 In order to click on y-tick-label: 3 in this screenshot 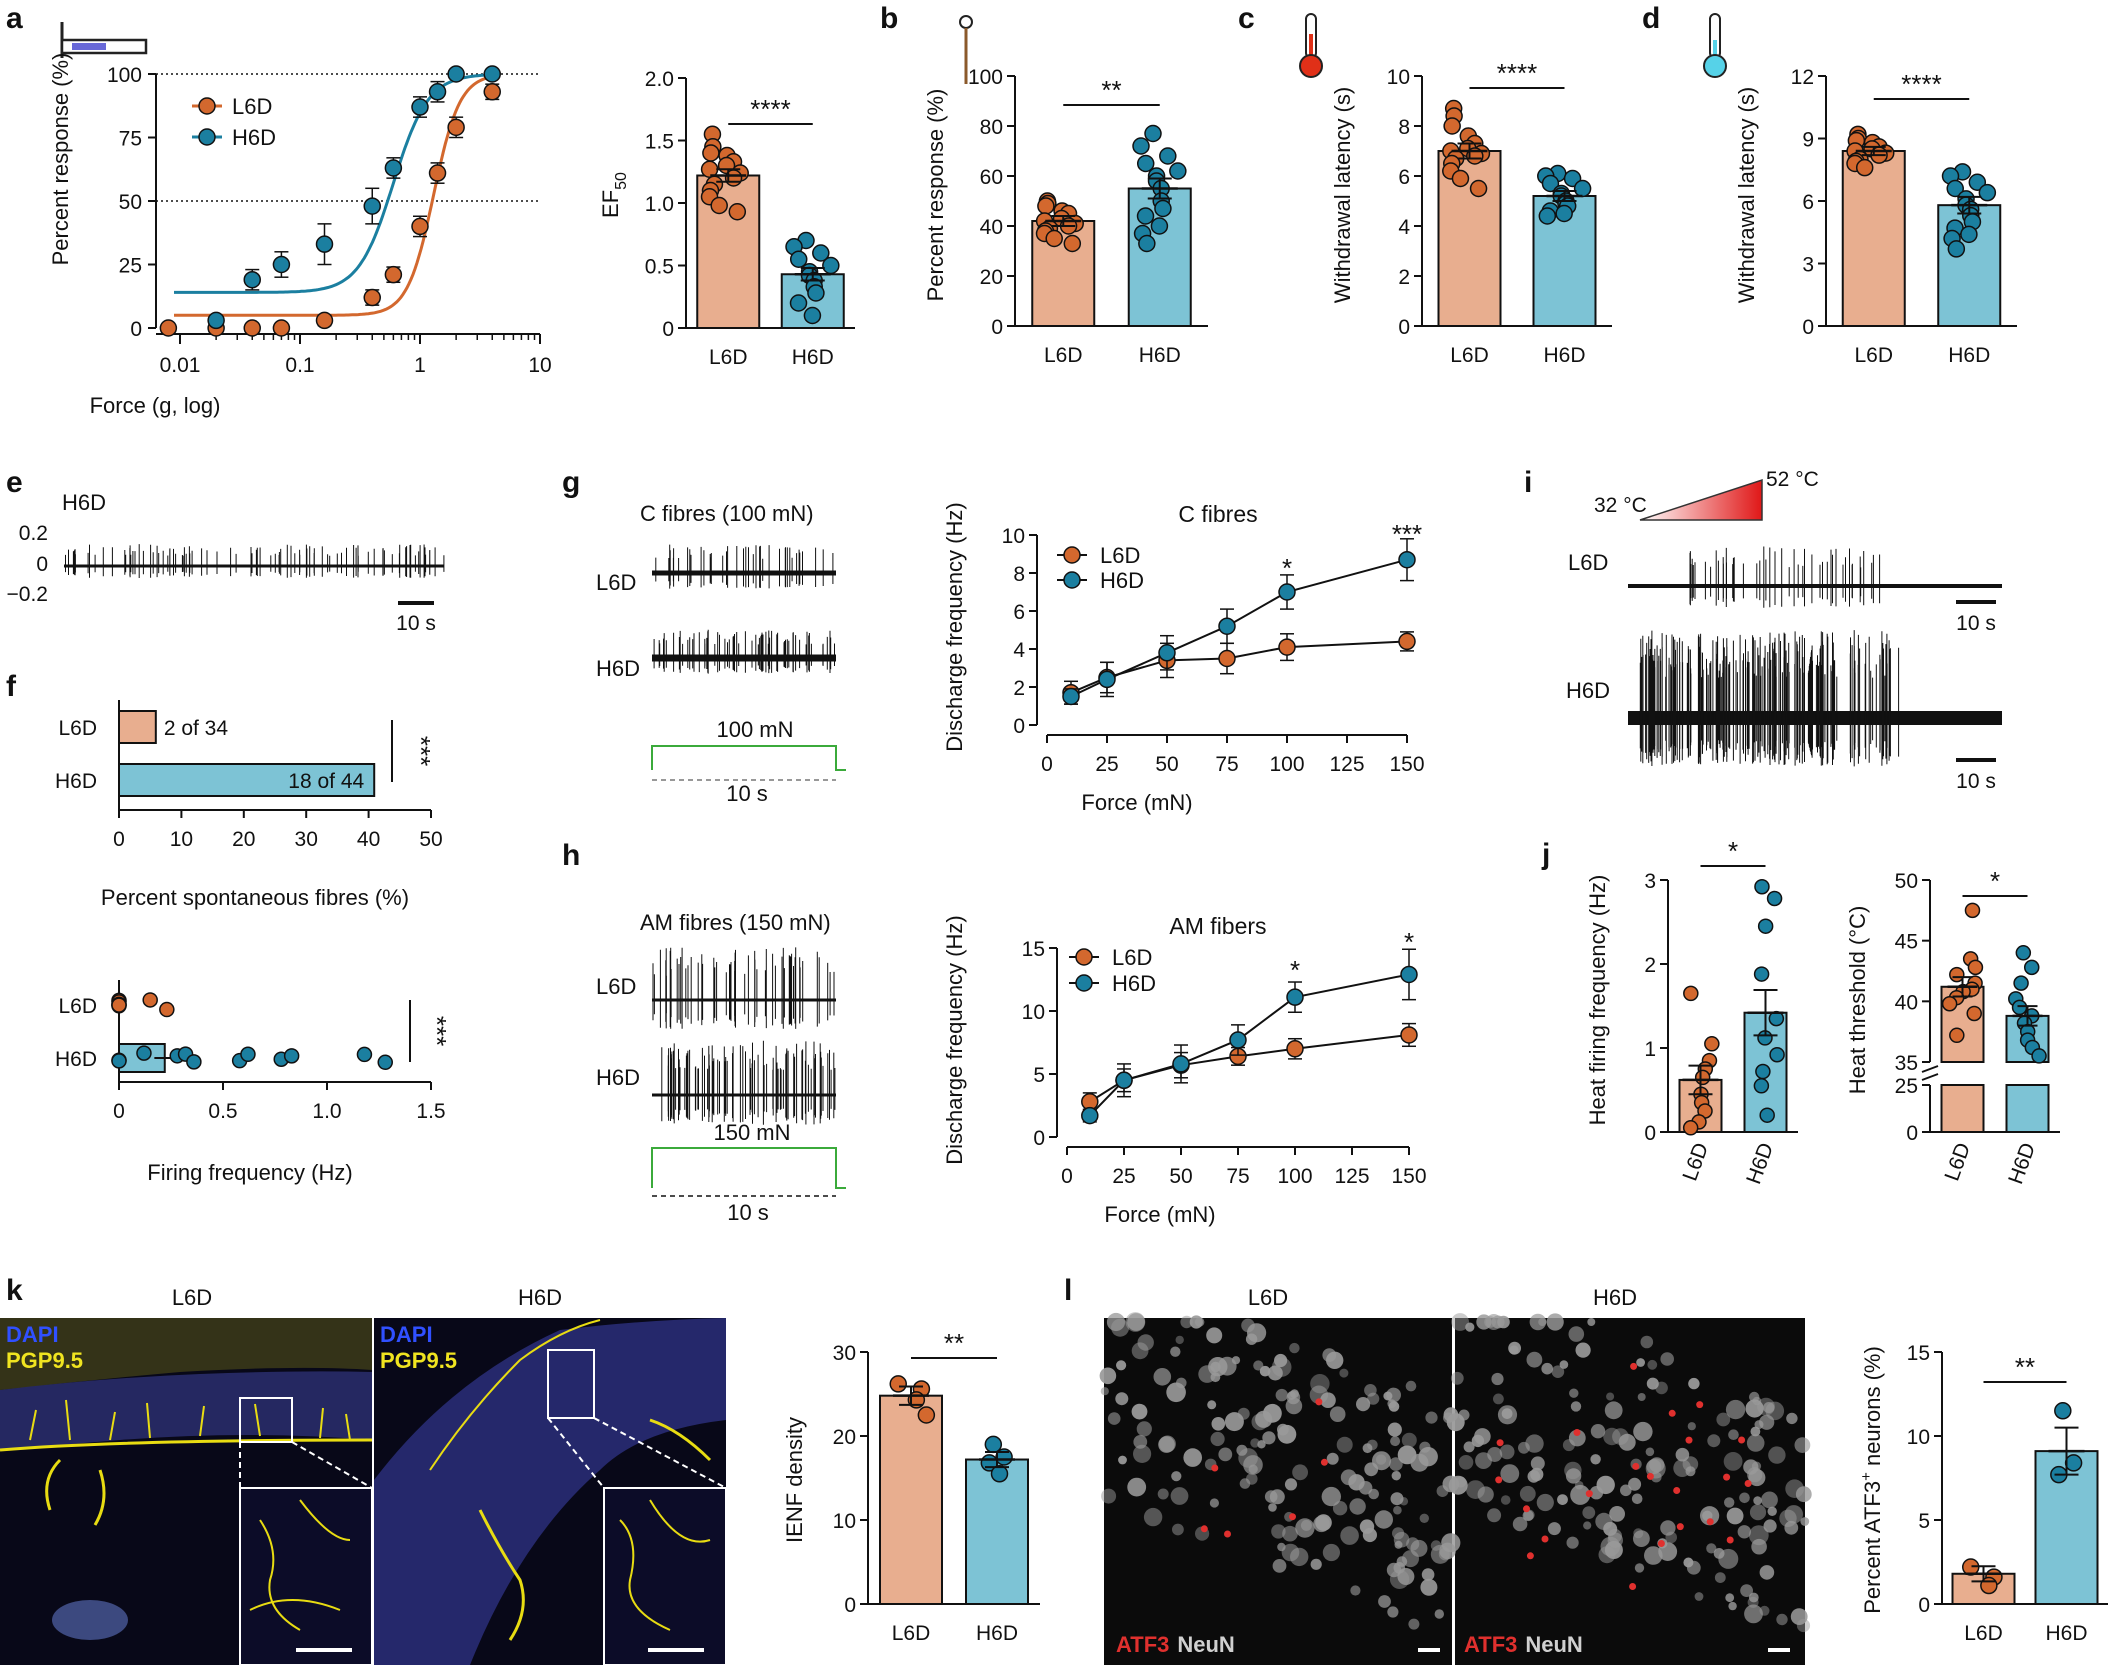, I will do `click(1808, 265)`.